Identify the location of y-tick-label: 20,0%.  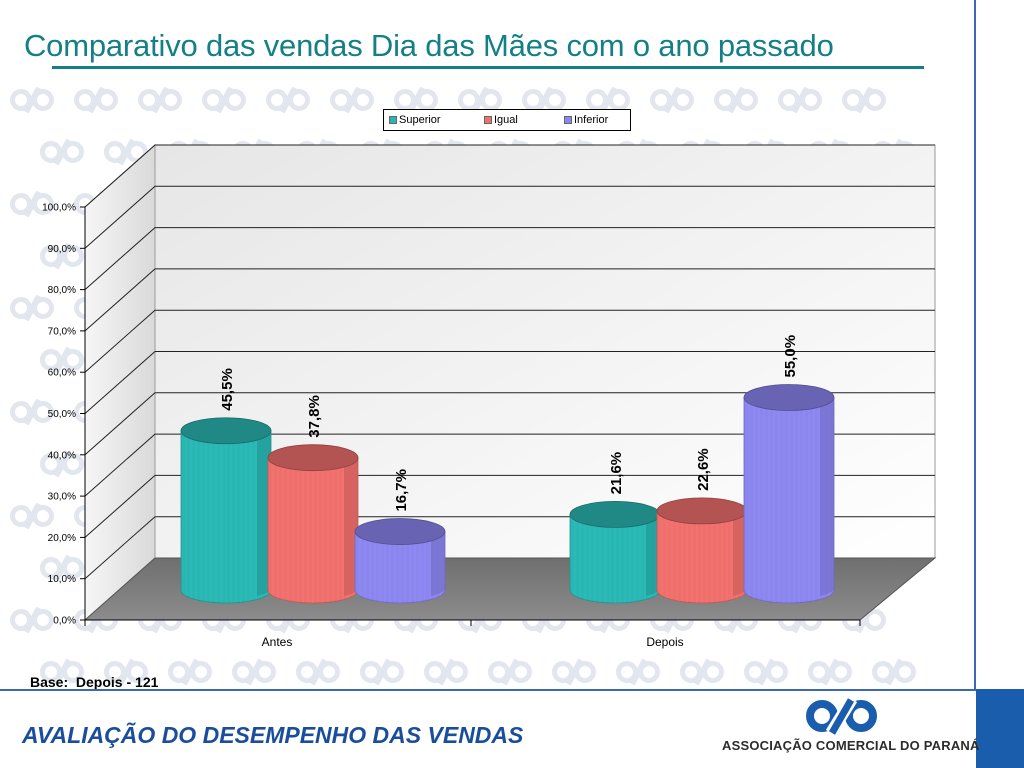
(62, 538).